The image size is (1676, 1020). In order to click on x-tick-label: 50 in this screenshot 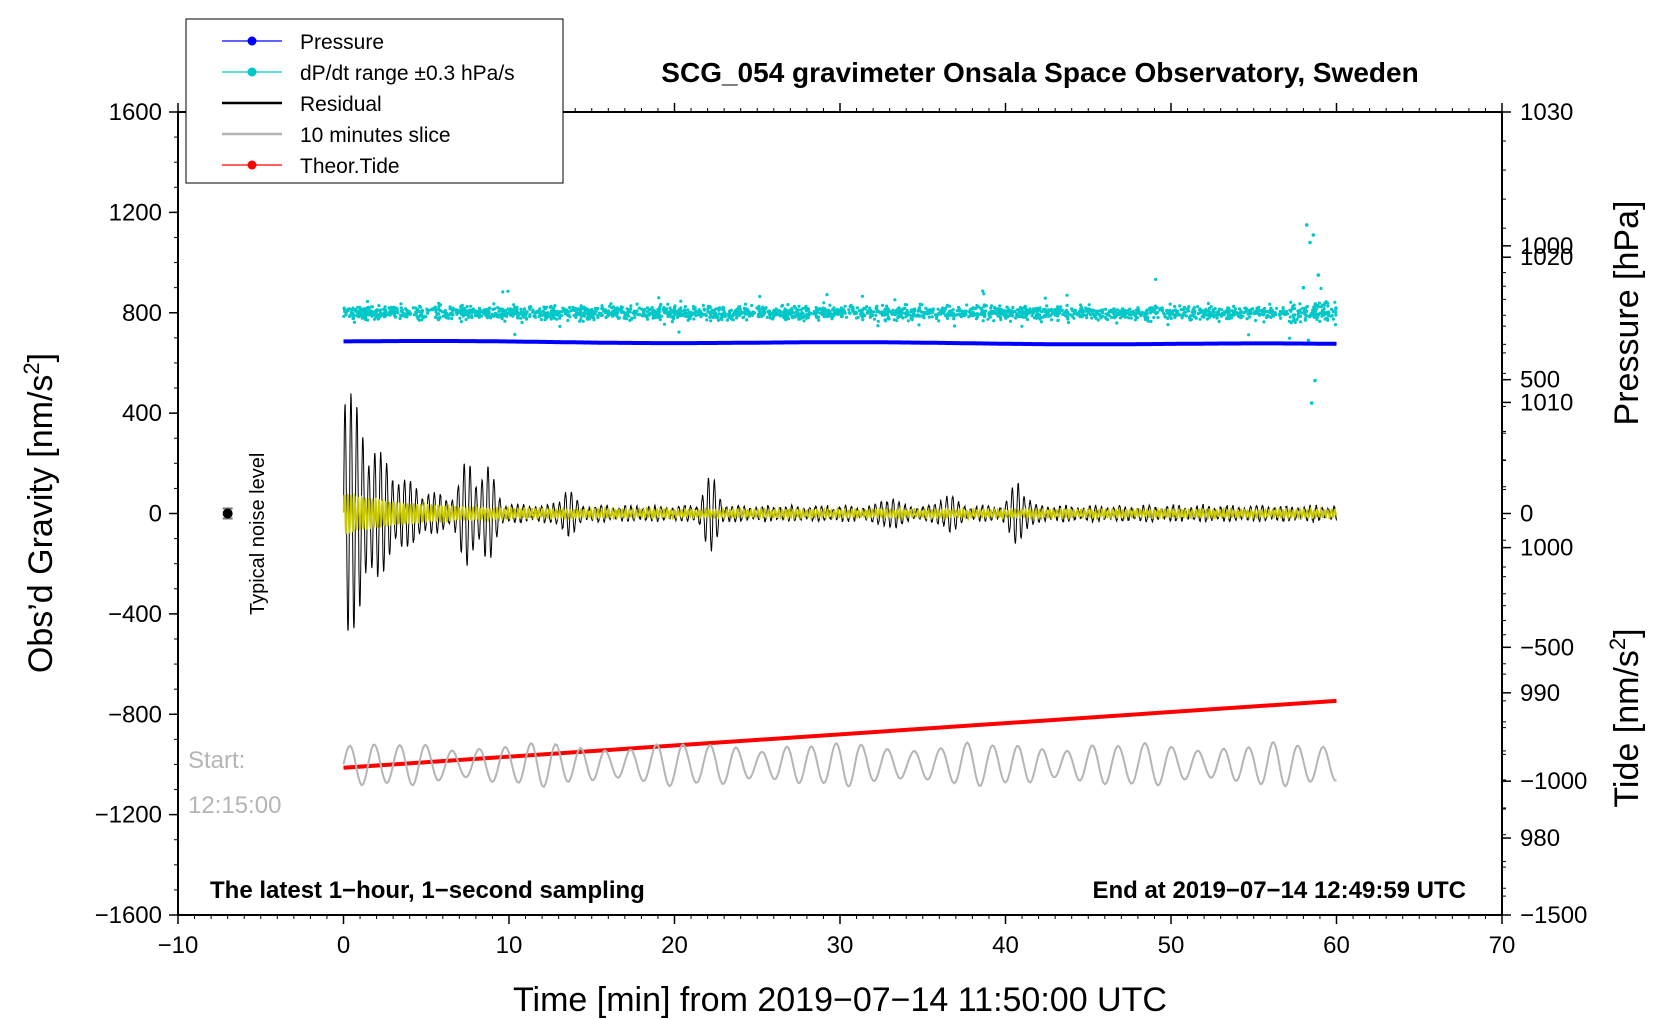, I will do `click(1171, 945)`.